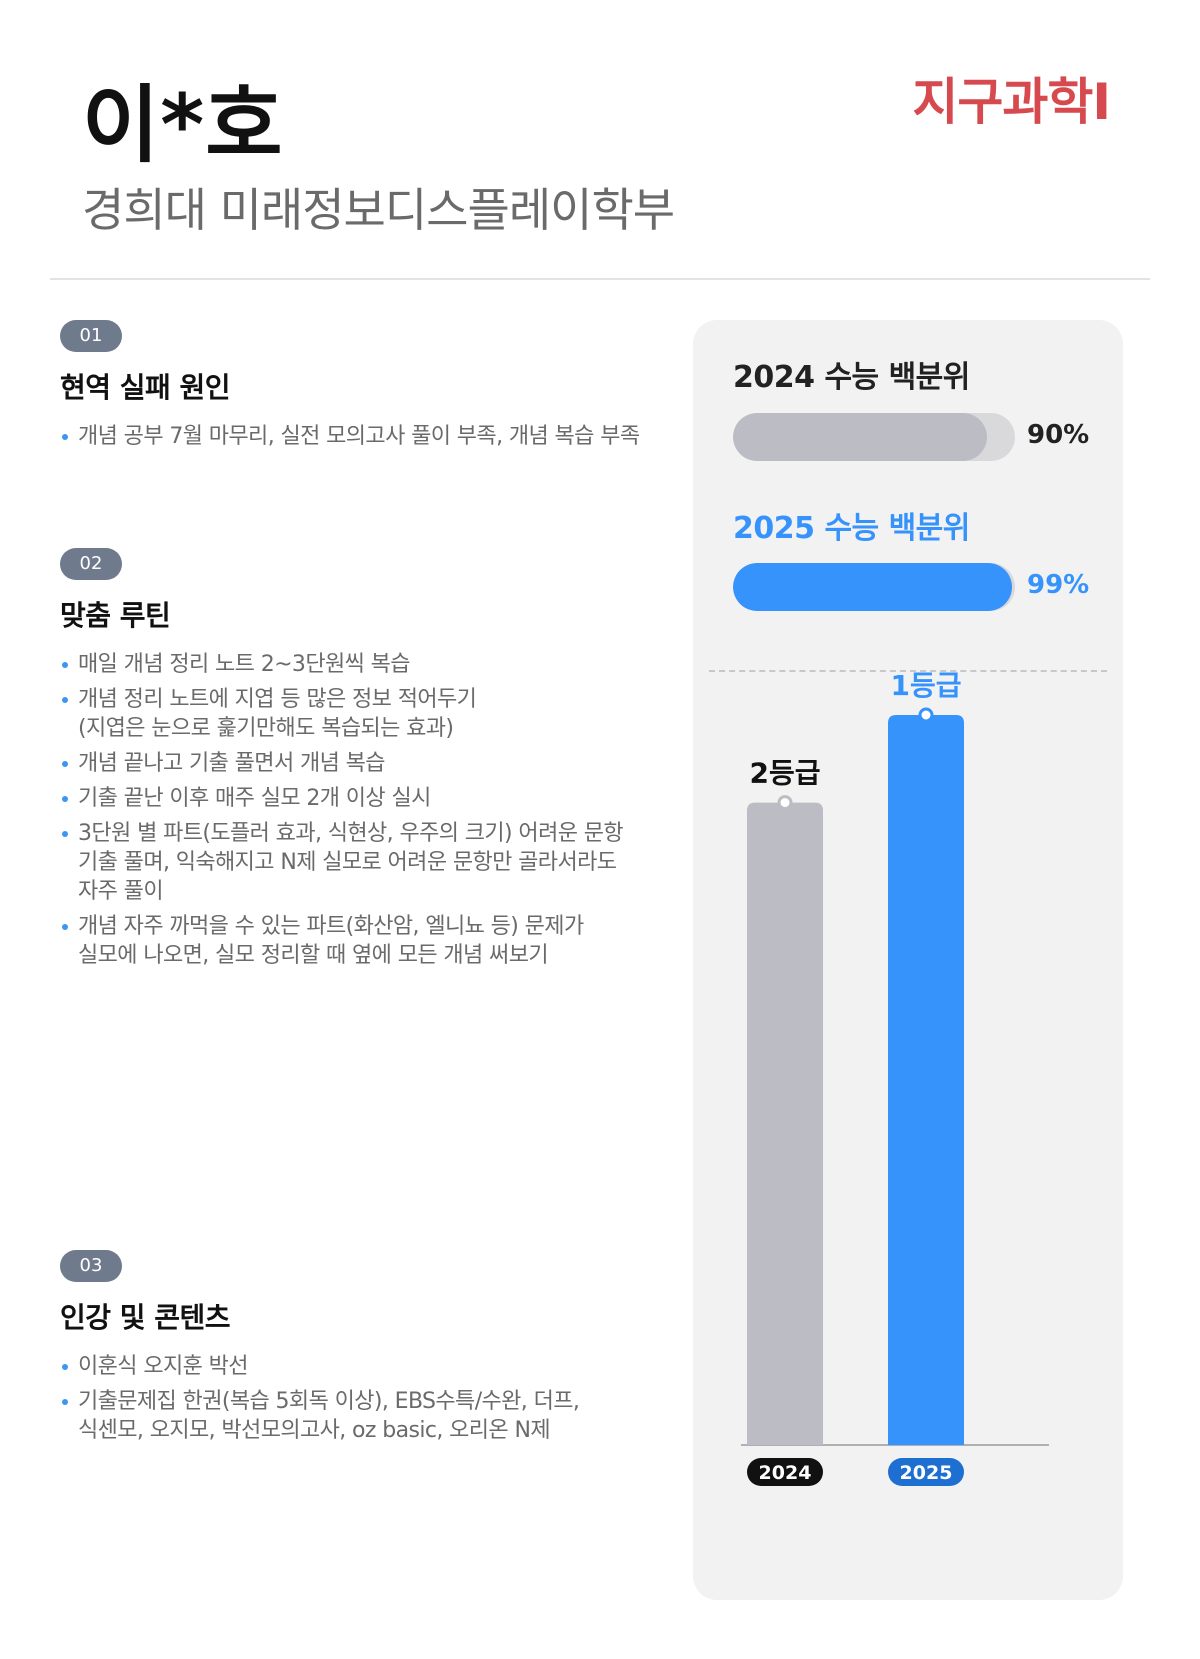  What do you see at coordinates (785, 1123) in the screenshot?
I see `grade-bar-2024` at bounding box center [785, 1123].